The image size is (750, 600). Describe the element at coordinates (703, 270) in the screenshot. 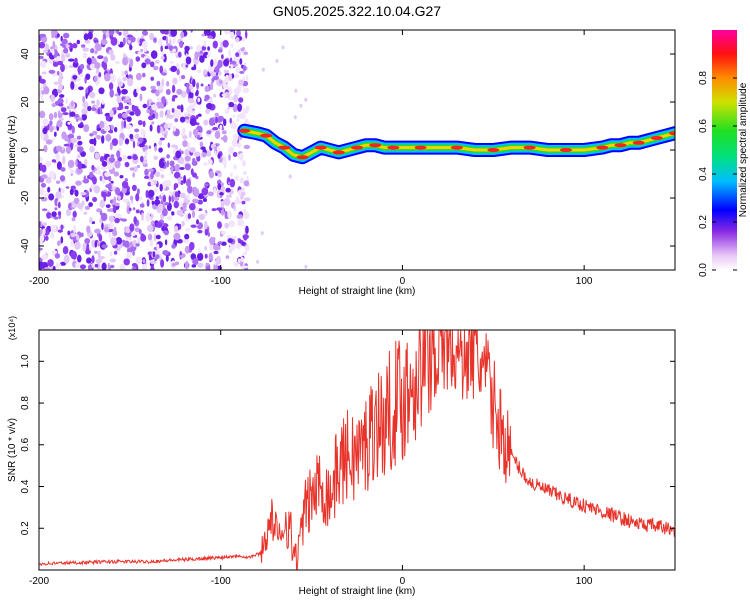

I see `colorbar-tick-label: 0.0` at that location.